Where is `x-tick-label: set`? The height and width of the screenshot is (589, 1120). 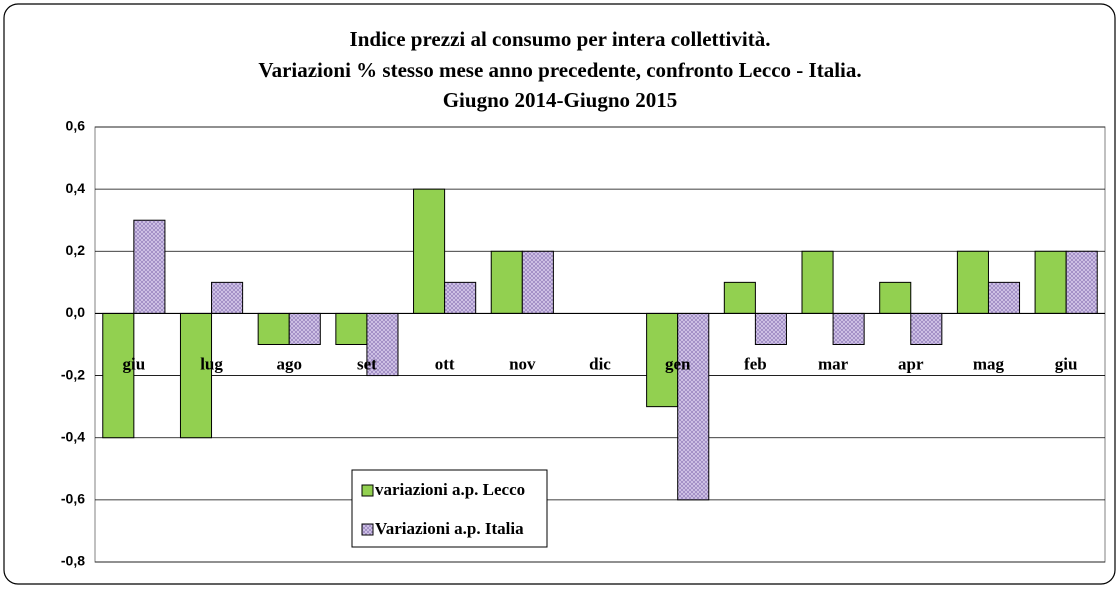 x-tick-label: set is located at coordinates (367, 363).